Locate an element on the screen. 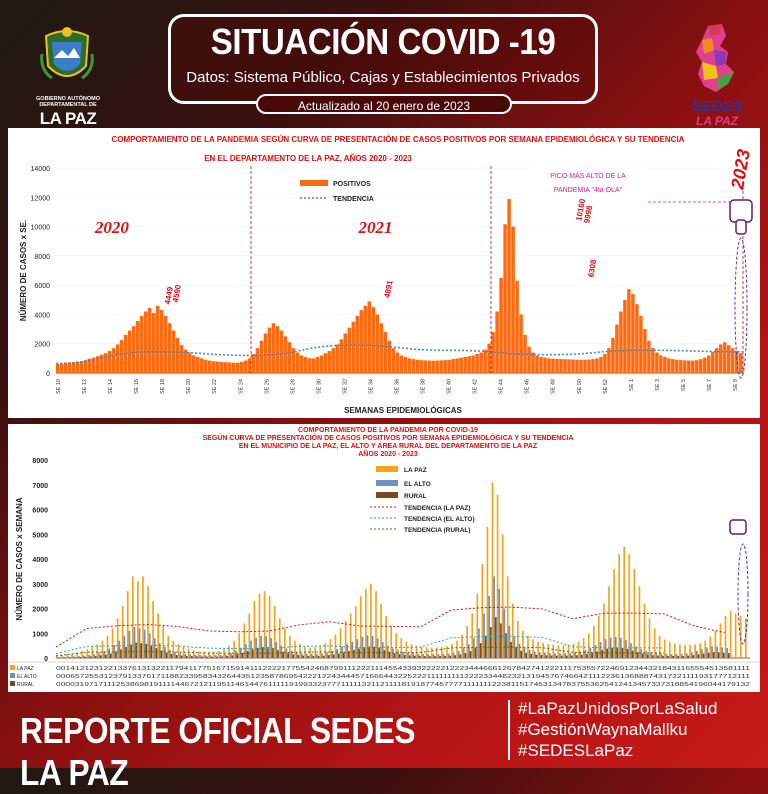 This screenshot has width=768, height=794. chart1-xtick: SE 52 is located at coordinates (606, 386).